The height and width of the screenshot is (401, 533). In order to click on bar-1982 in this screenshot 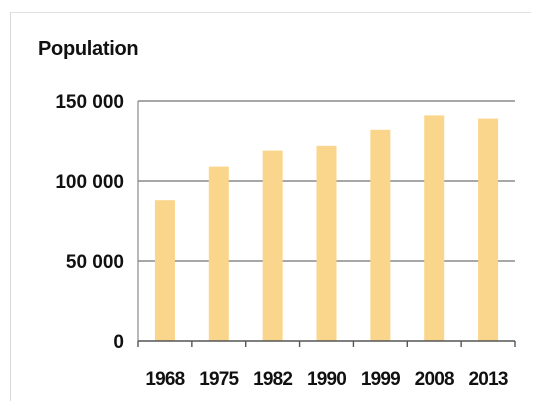, I will do `click(272, 245)`.